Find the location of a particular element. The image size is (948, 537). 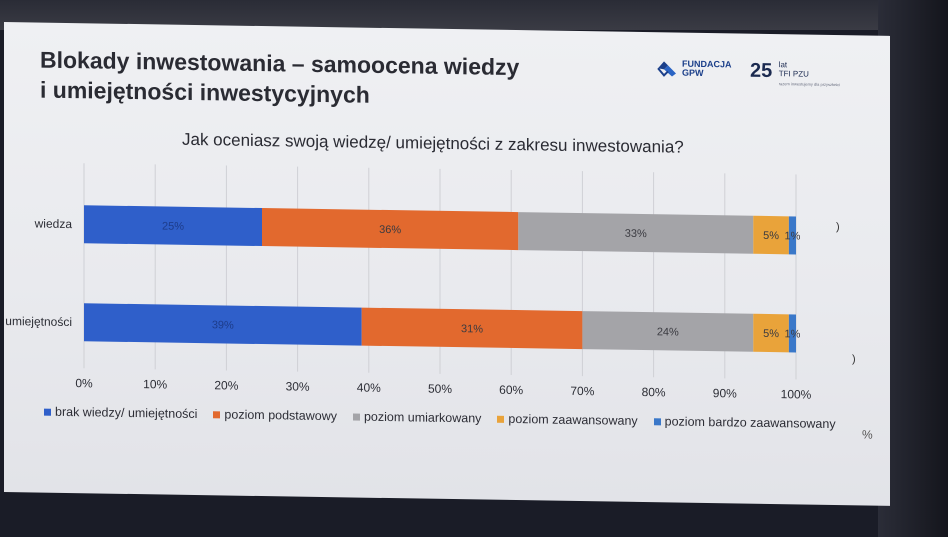

x-tick-label: 30% is located at coordinates (298, 386).